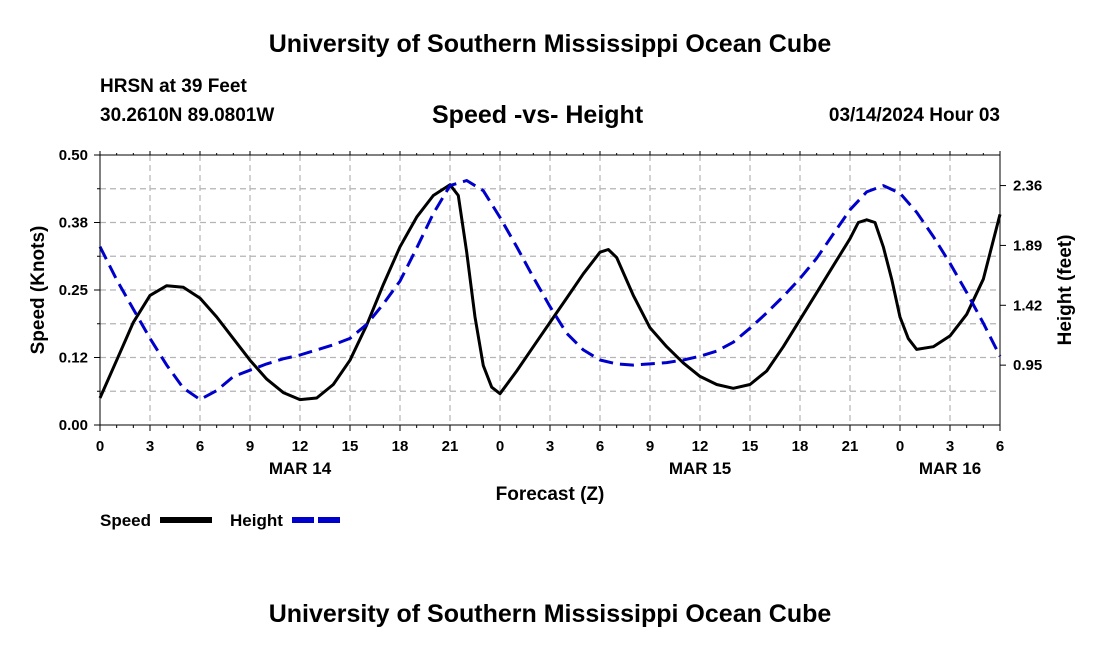  I want to click on y-tick-label: 0.00, so click(73, 425).